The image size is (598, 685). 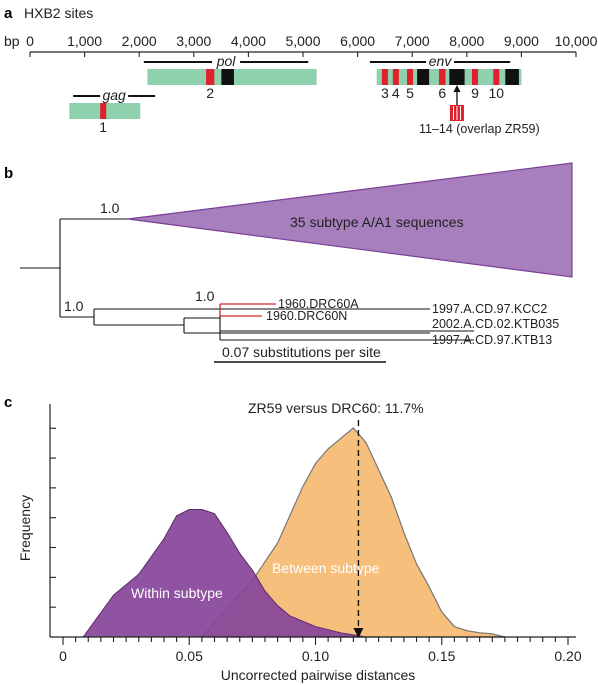 I want to click on taxon-ktb035: 2002.A.CD.02.KTB035, so click(x=495, y=324).